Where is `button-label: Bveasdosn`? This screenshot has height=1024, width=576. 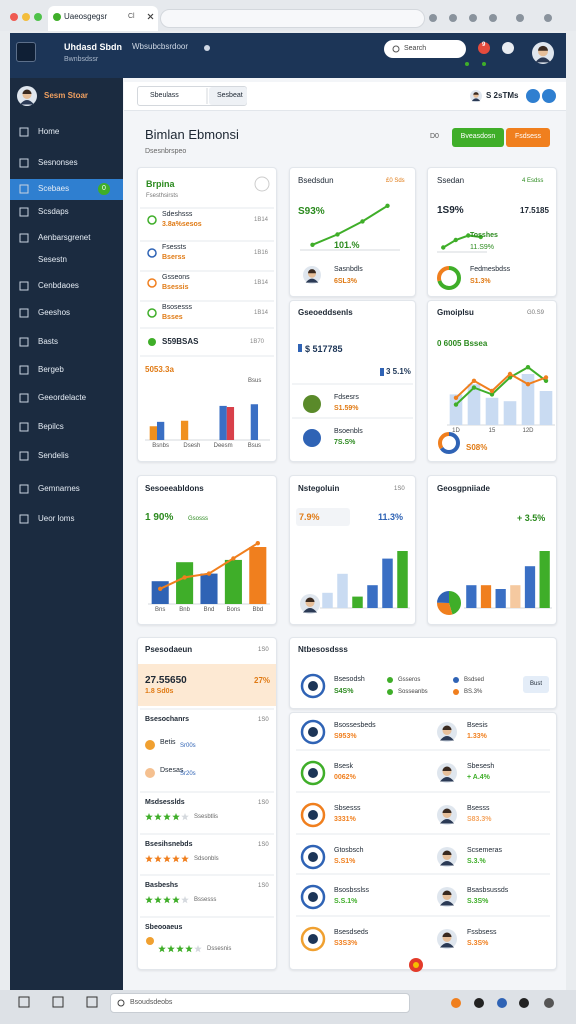 button-label: Bveasdosn is located at coordinates (478, 136).